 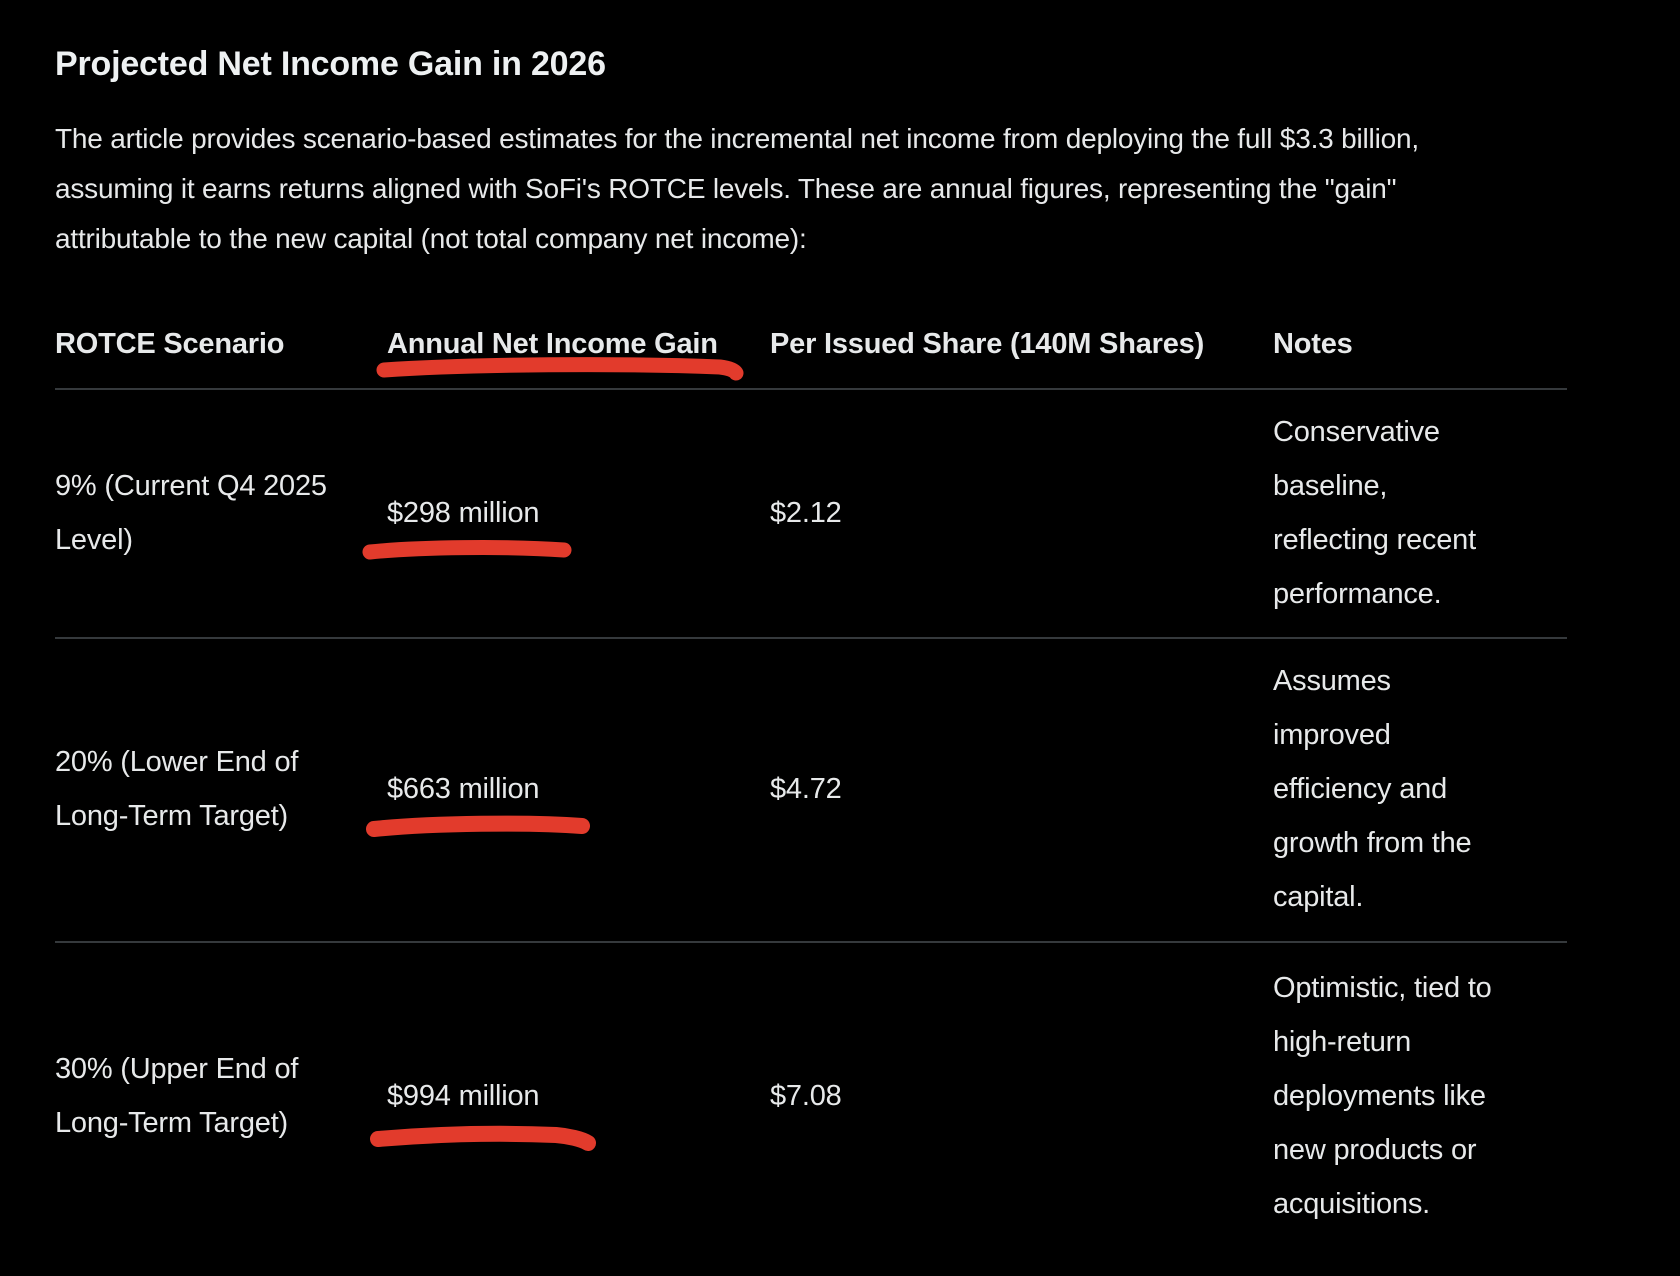 What do you see at coordinates (463, 512) in the screenshot?
I see `gain-value: $298 million` at bounding box center [463, 512].